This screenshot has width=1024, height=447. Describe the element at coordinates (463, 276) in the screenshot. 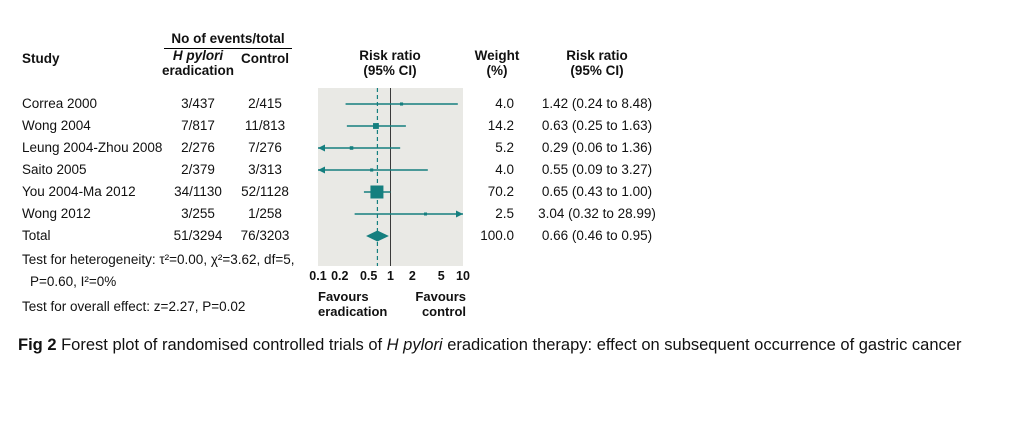

I see `x-axis-tick-label: 10` at that location.